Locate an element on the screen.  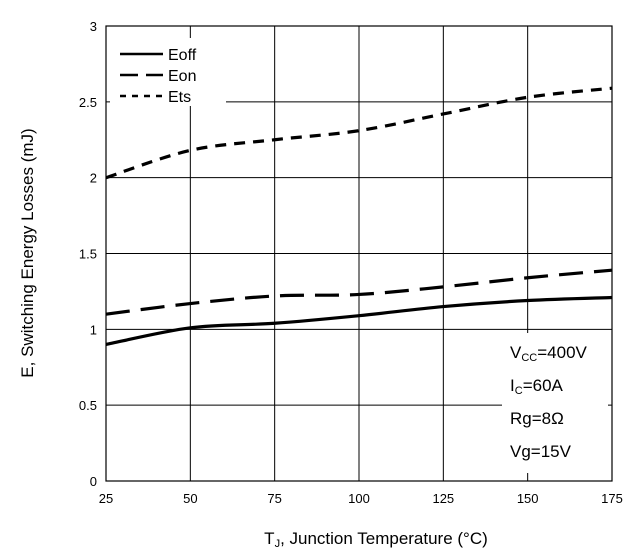
test-conditions-box: VCC=400V IC=60A Rg=8Ω Vg=15V is located at coordinates (555, 403).